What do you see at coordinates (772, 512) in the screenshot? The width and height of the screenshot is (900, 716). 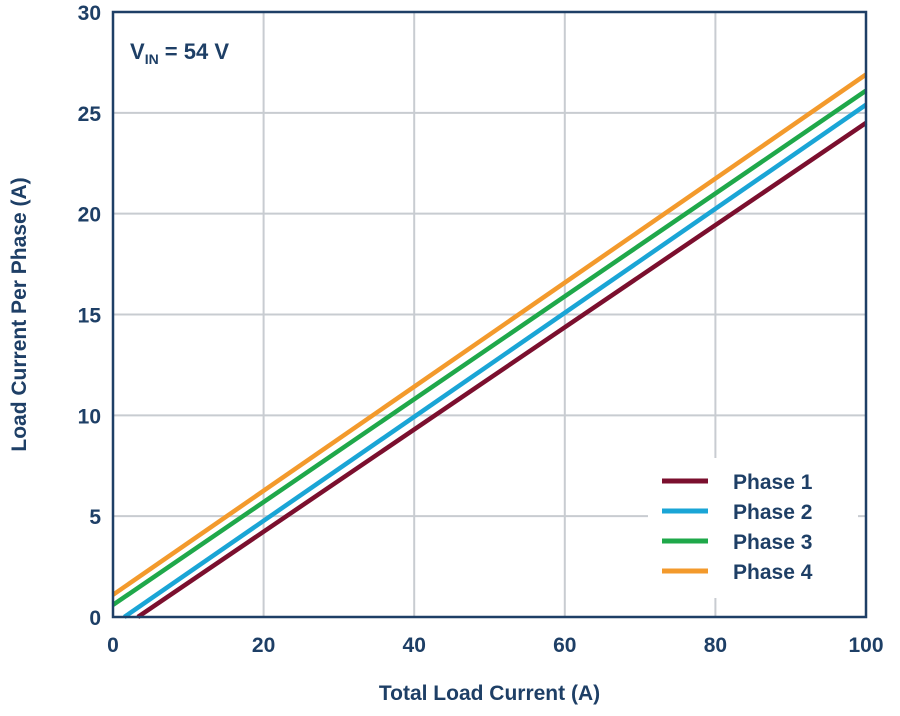 I see `legend-label: Phase 2` at bounding box center [772, 512].